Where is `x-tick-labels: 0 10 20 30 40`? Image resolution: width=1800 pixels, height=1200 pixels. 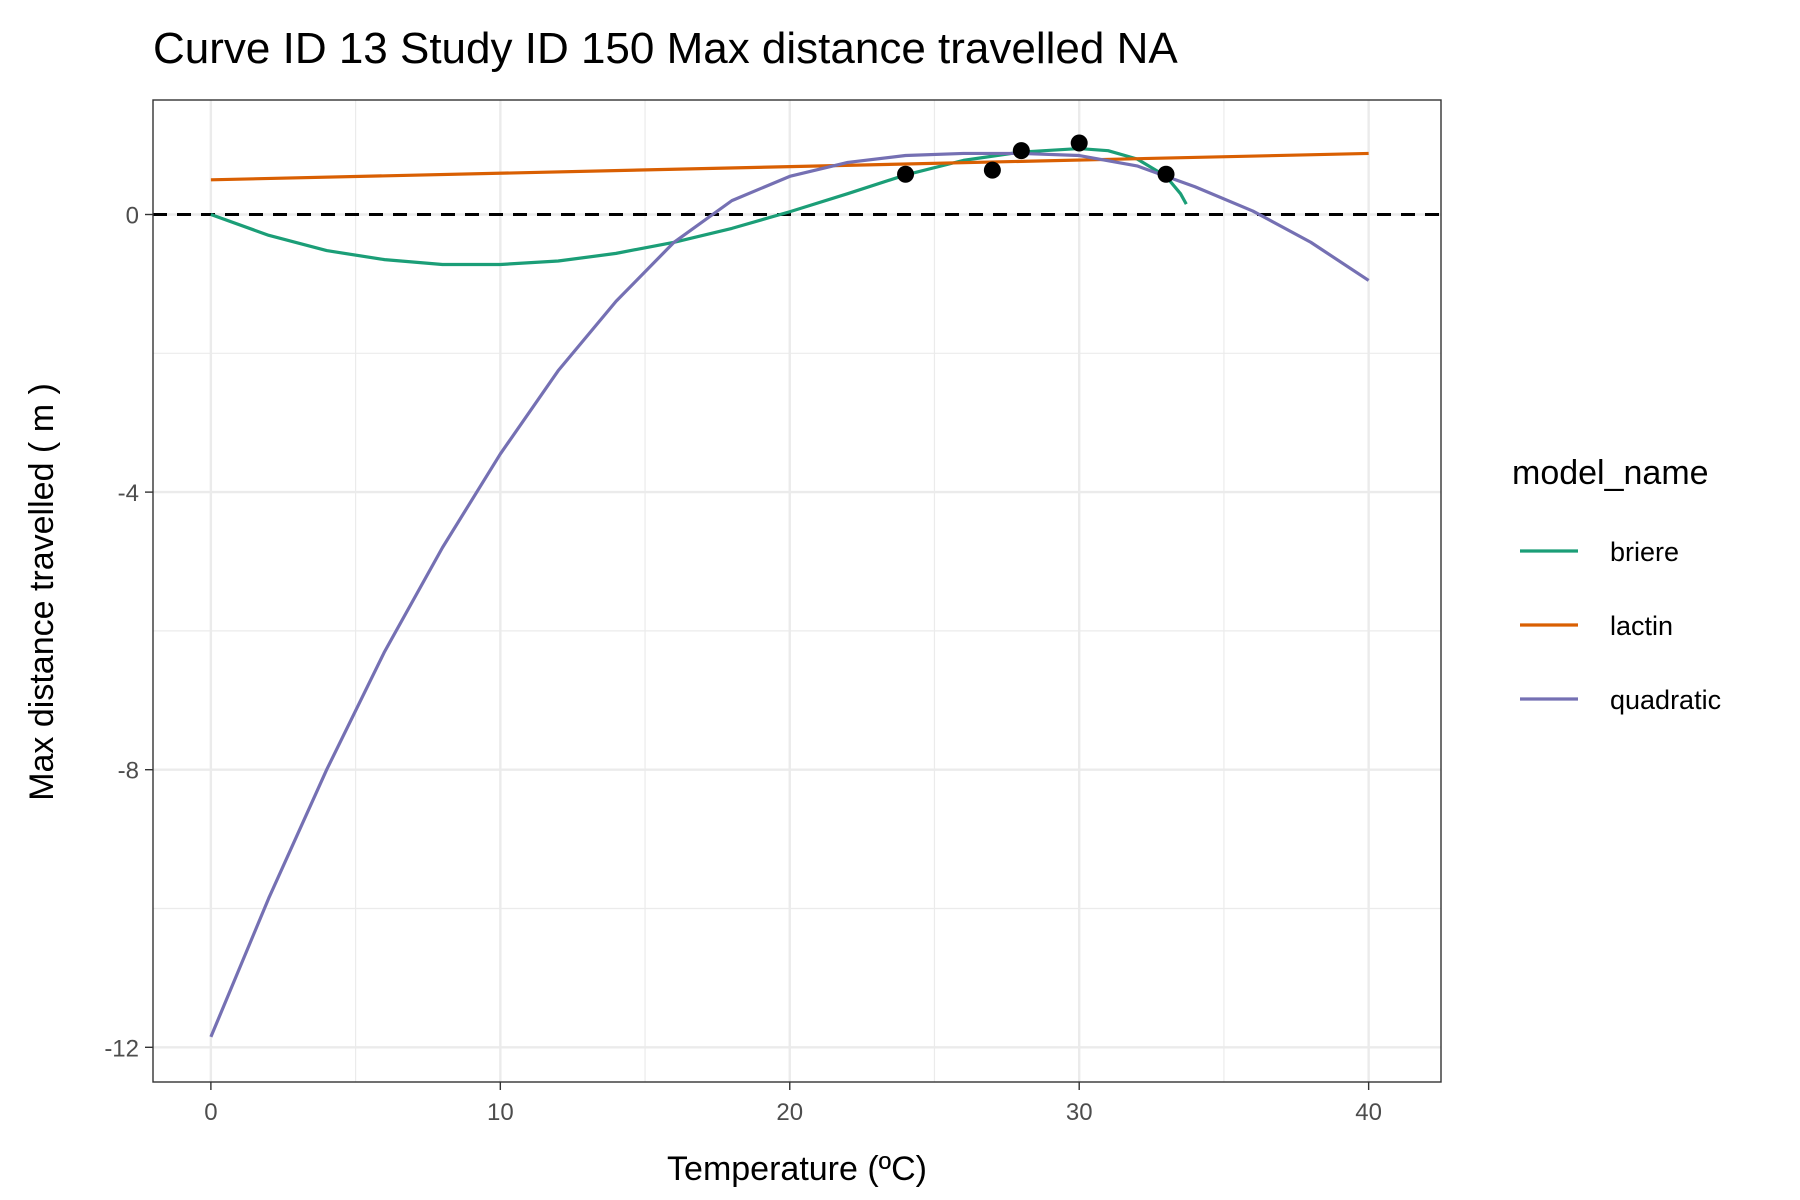 x-tick-labels: 0 10 20 30 40 is located at coordinates (793, 1112).